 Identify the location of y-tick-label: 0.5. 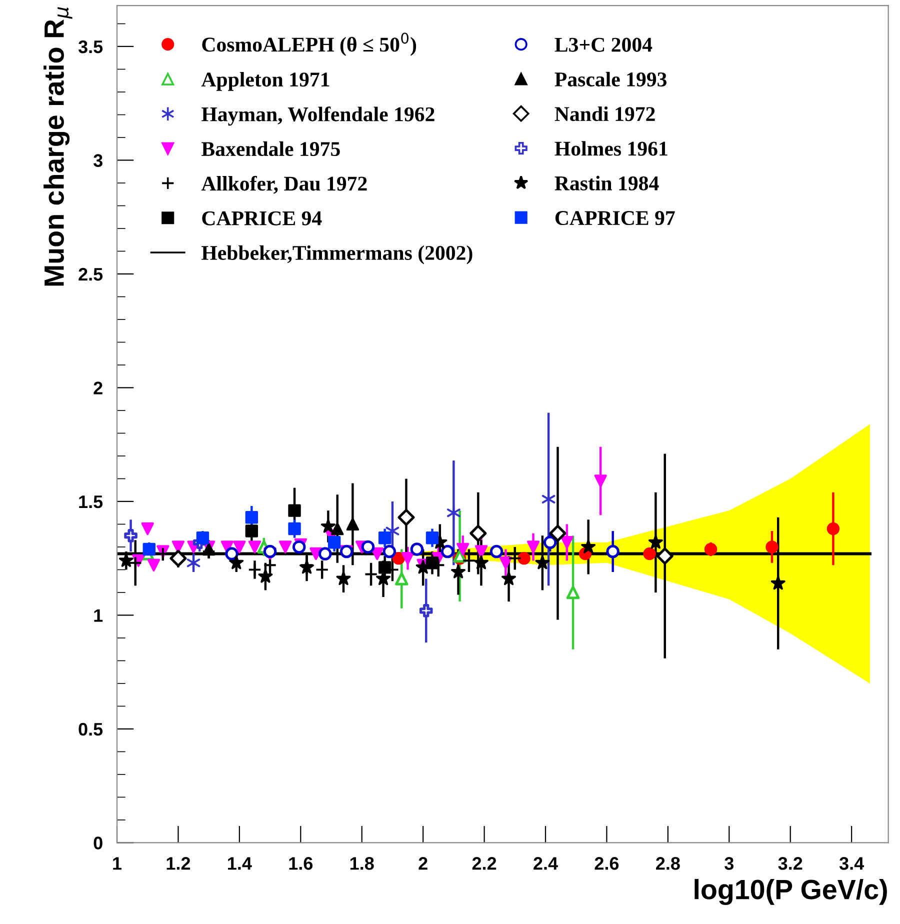
(90, 729).